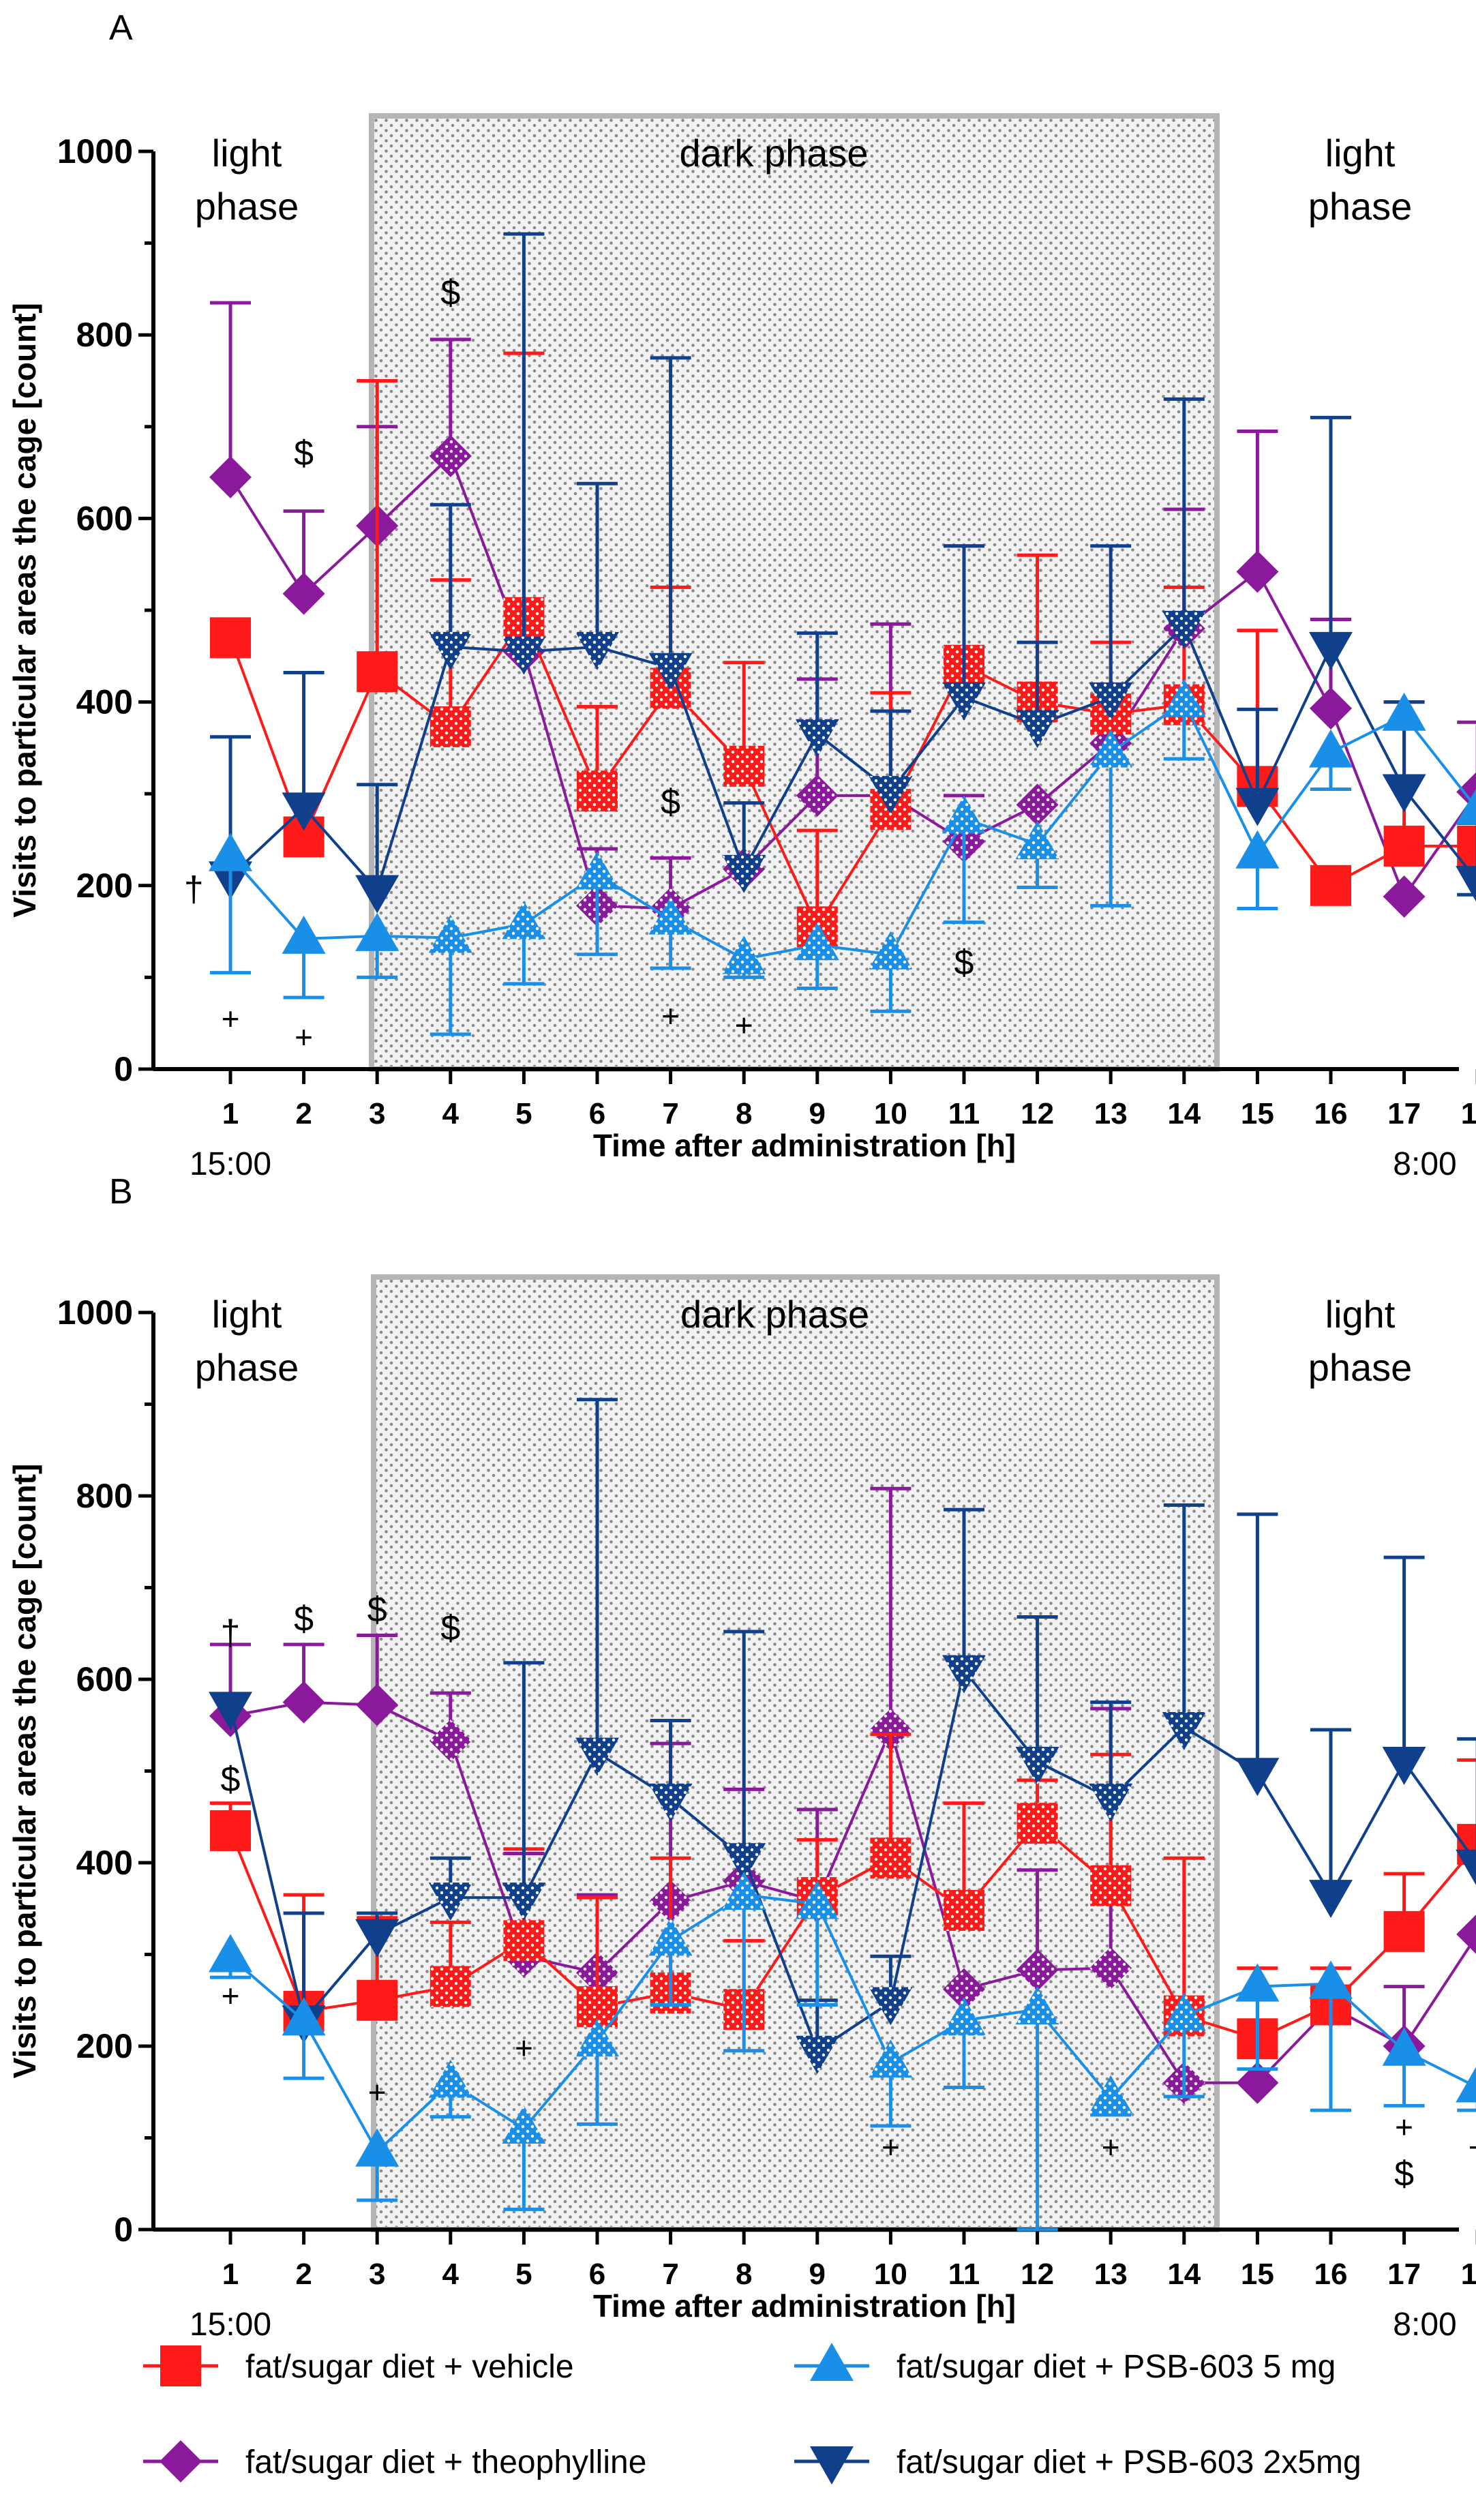  I want to click on x-tick-label: 4, so click(451, 2274).